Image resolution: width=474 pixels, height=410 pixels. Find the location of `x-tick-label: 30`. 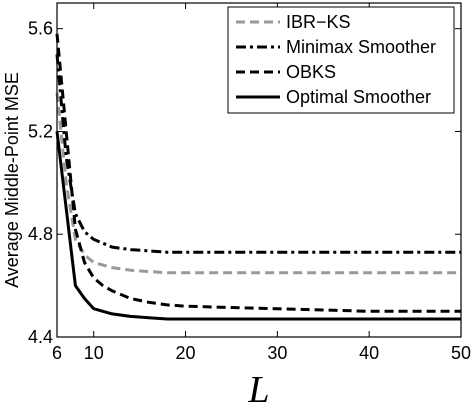

x-tick-label: 30 is located at coordinates (277, 353).